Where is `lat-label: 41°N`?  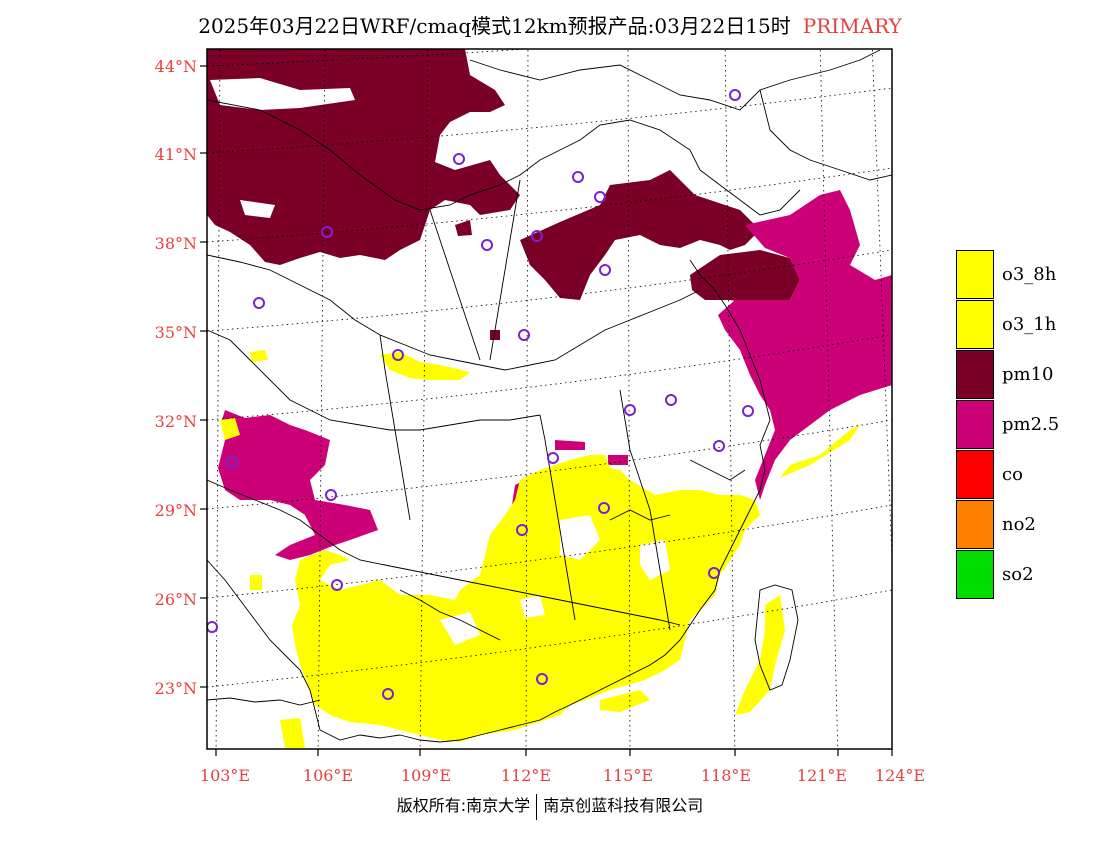 lat-label: 41°N is located at coordinates (176, 154).